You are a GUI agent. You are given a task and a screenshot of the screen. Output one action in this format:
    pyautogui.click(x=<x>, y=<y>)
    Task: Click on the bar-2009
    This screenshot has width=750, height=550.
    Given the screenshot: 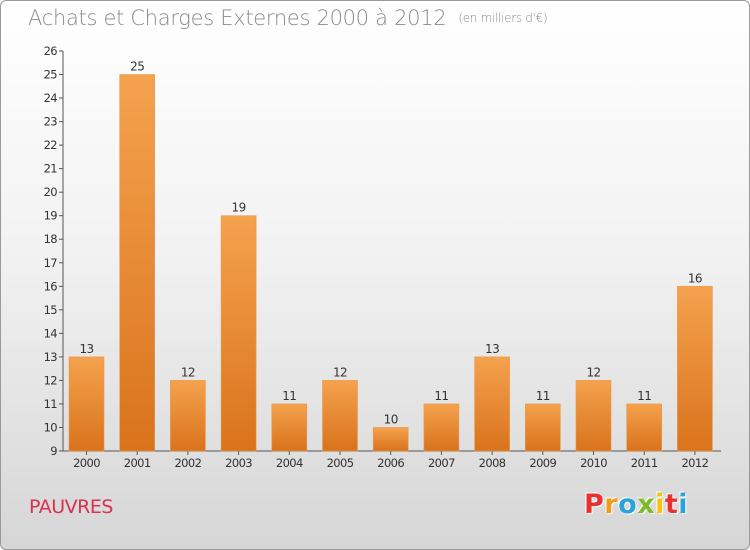 What is the action you would take?
    pyautogui.click(x=542, y=427)
    